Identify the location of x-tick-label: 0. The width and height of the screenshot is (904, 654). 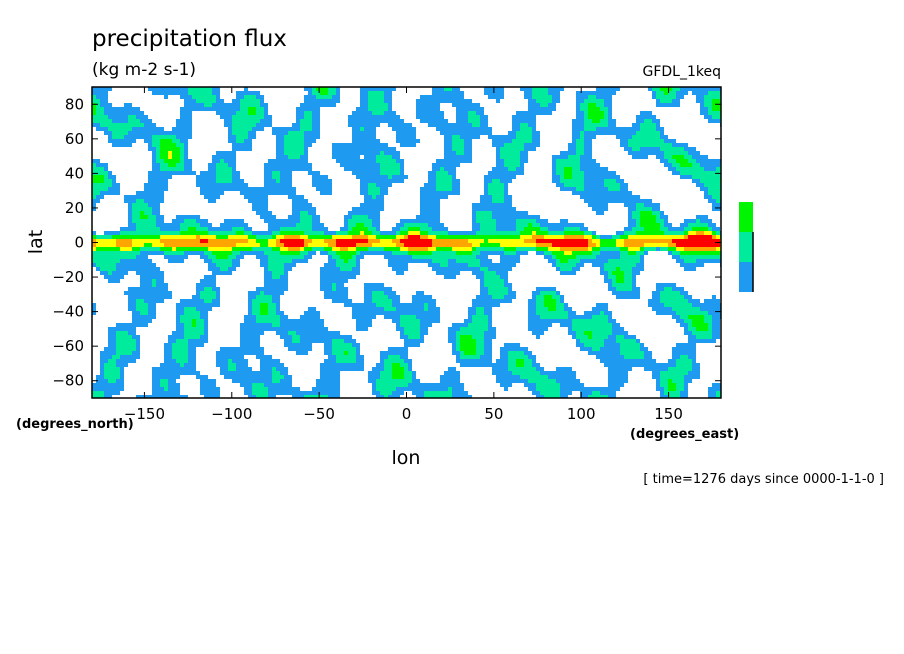
(407, 414).